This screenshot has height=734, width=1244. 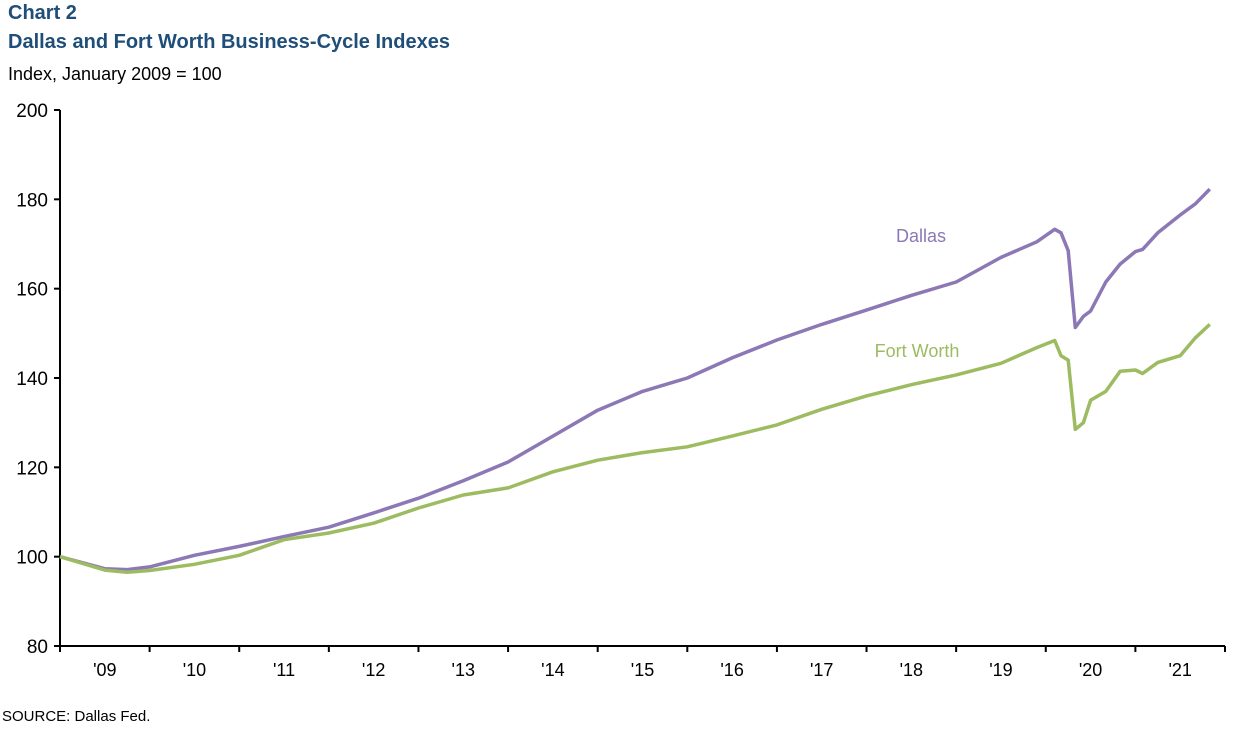 I want to click on series-label: Fort Worth, so click(x=917, y=351).